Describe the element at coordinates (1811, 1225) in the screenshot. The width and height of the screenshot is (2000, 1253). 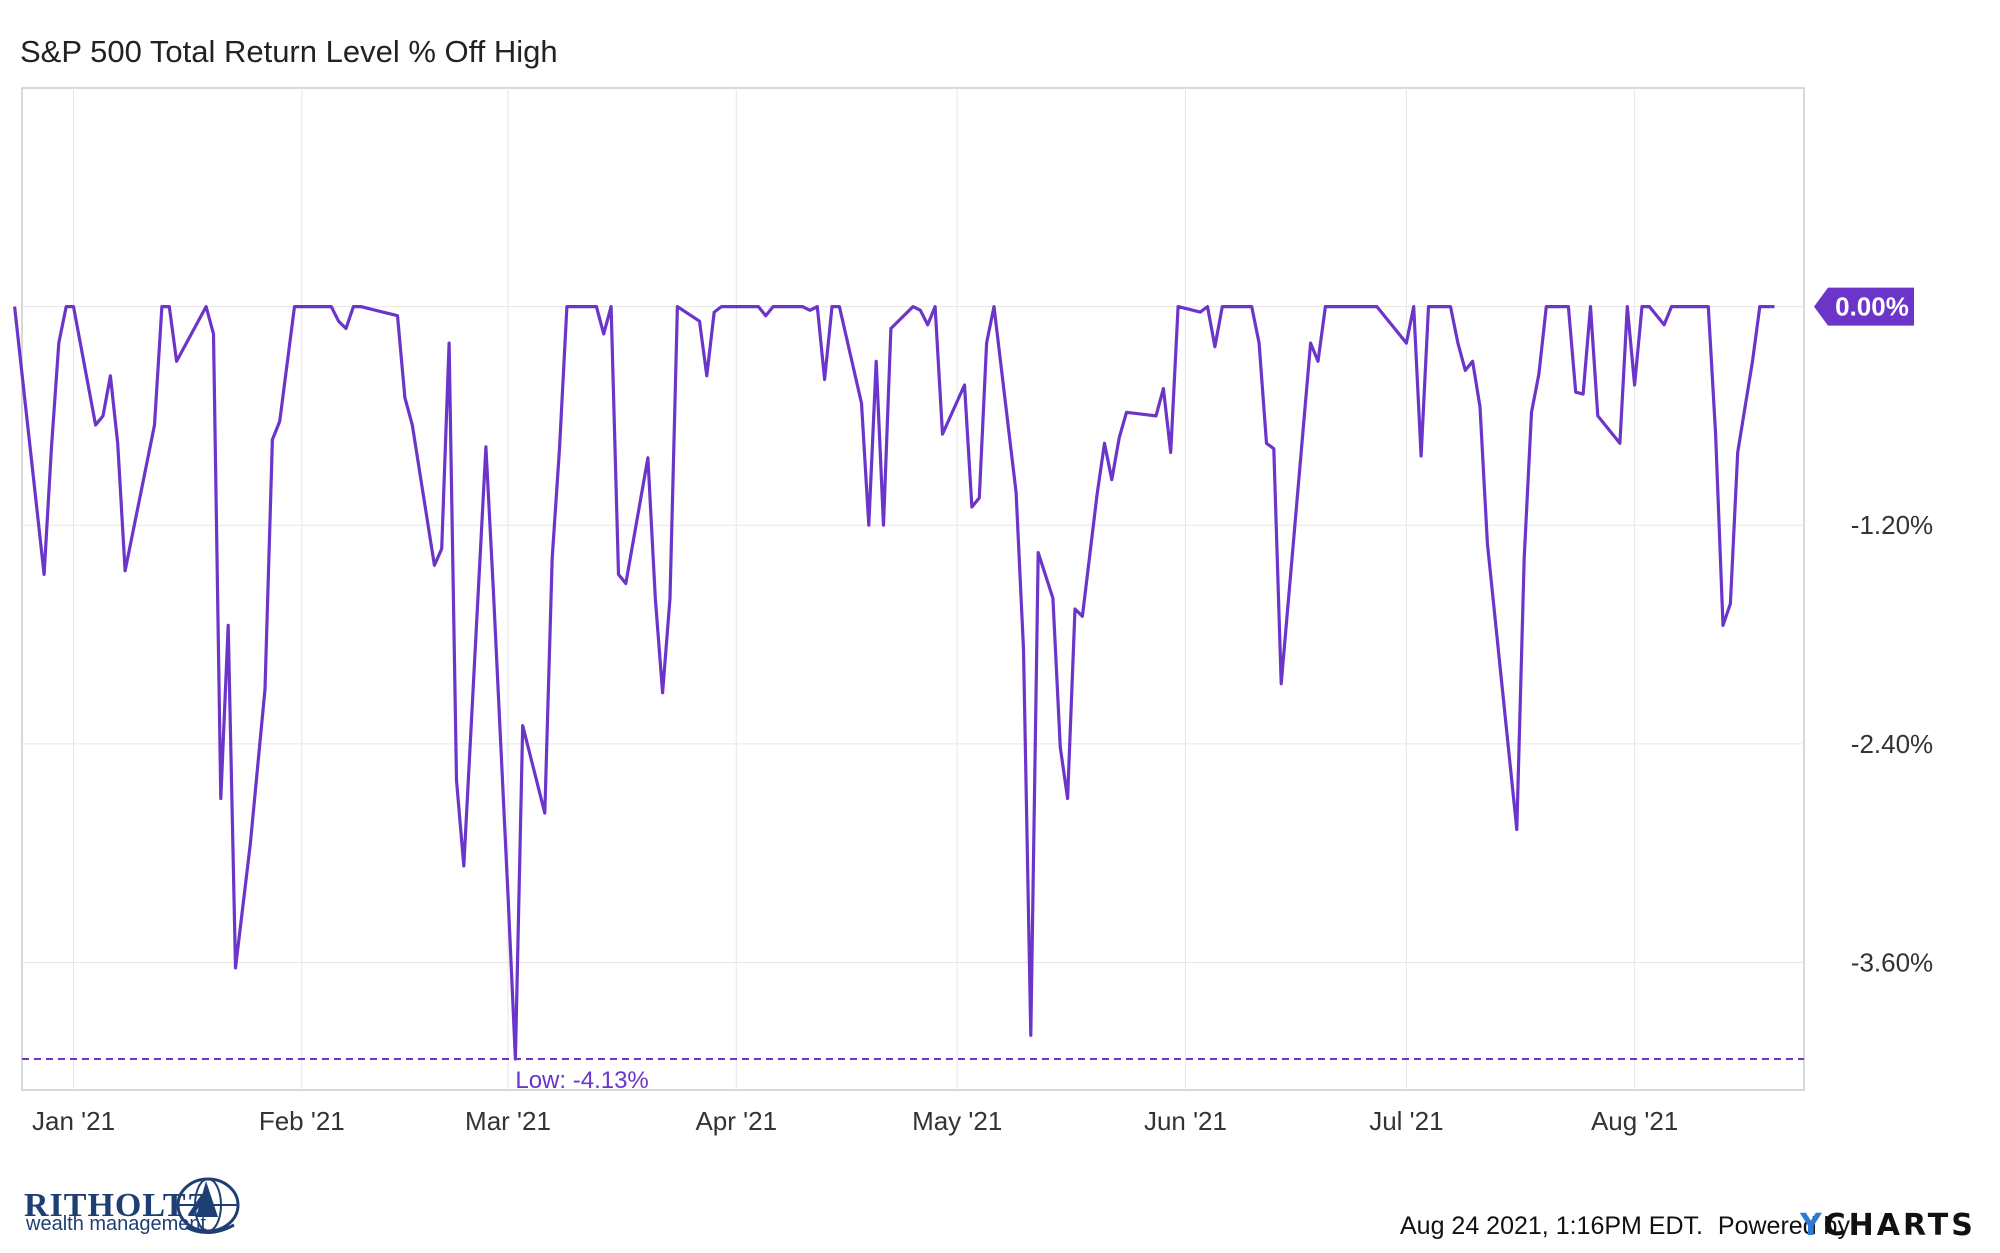
I see `ycharts-logo-y: Y` at that location.